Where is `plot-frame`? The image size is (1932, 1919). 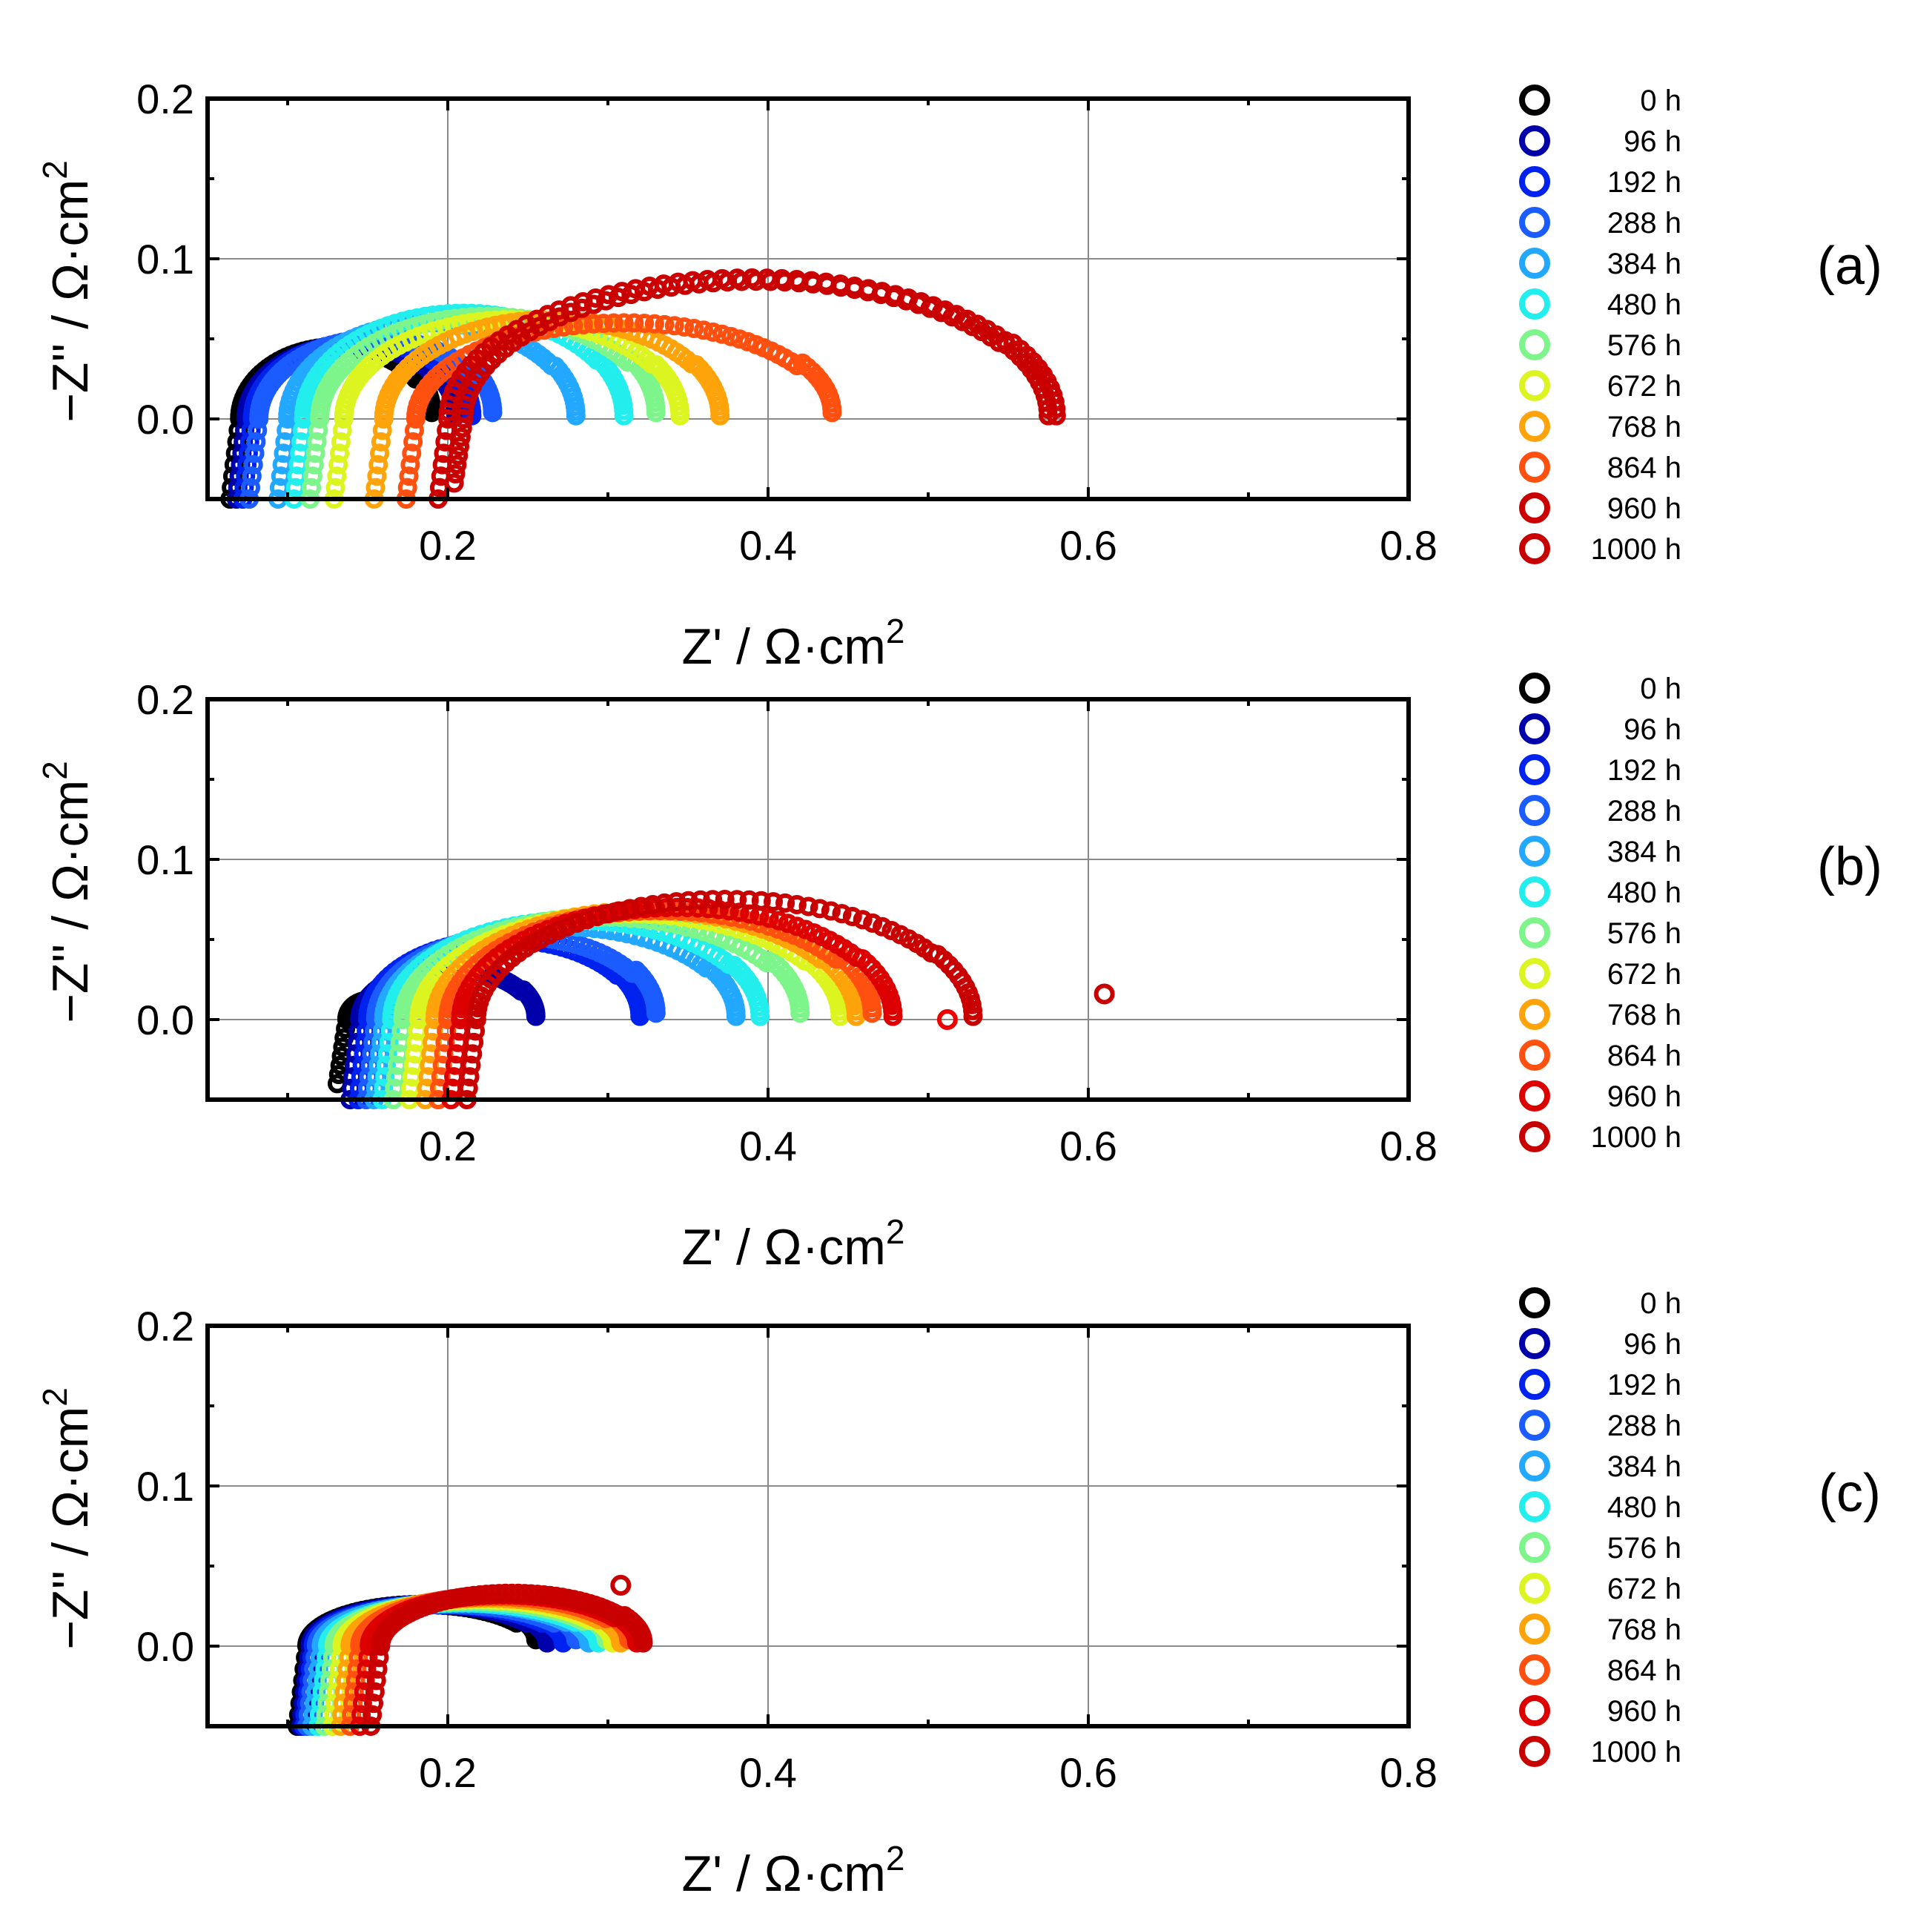 plot-frame is located at coordinates (808, 899).